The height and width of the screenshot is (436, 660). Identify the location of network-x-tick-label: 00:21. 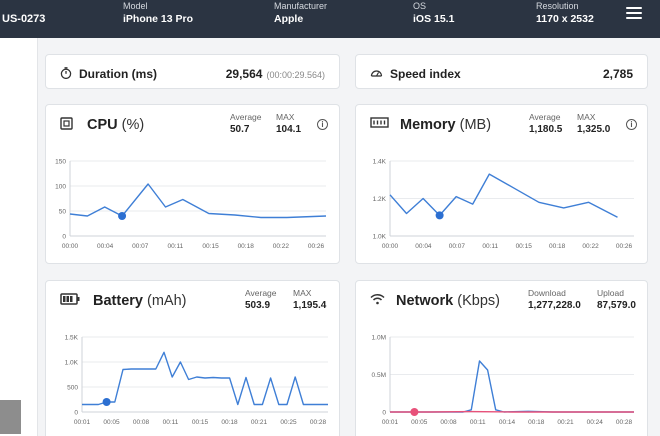
(565, 422).